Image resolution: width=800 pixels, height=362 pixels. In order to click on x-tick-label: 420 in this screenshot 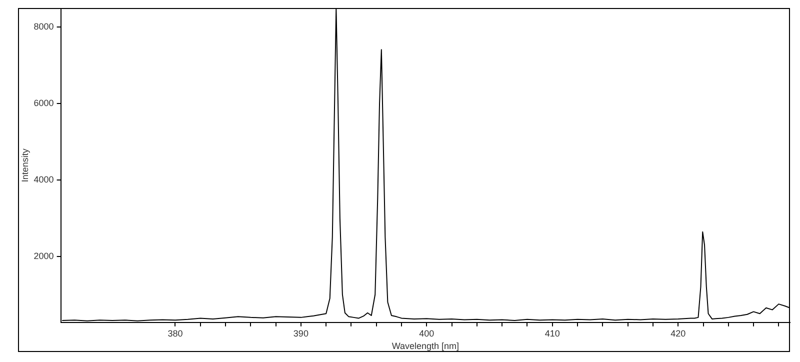, I will do `click(678, 333)`.